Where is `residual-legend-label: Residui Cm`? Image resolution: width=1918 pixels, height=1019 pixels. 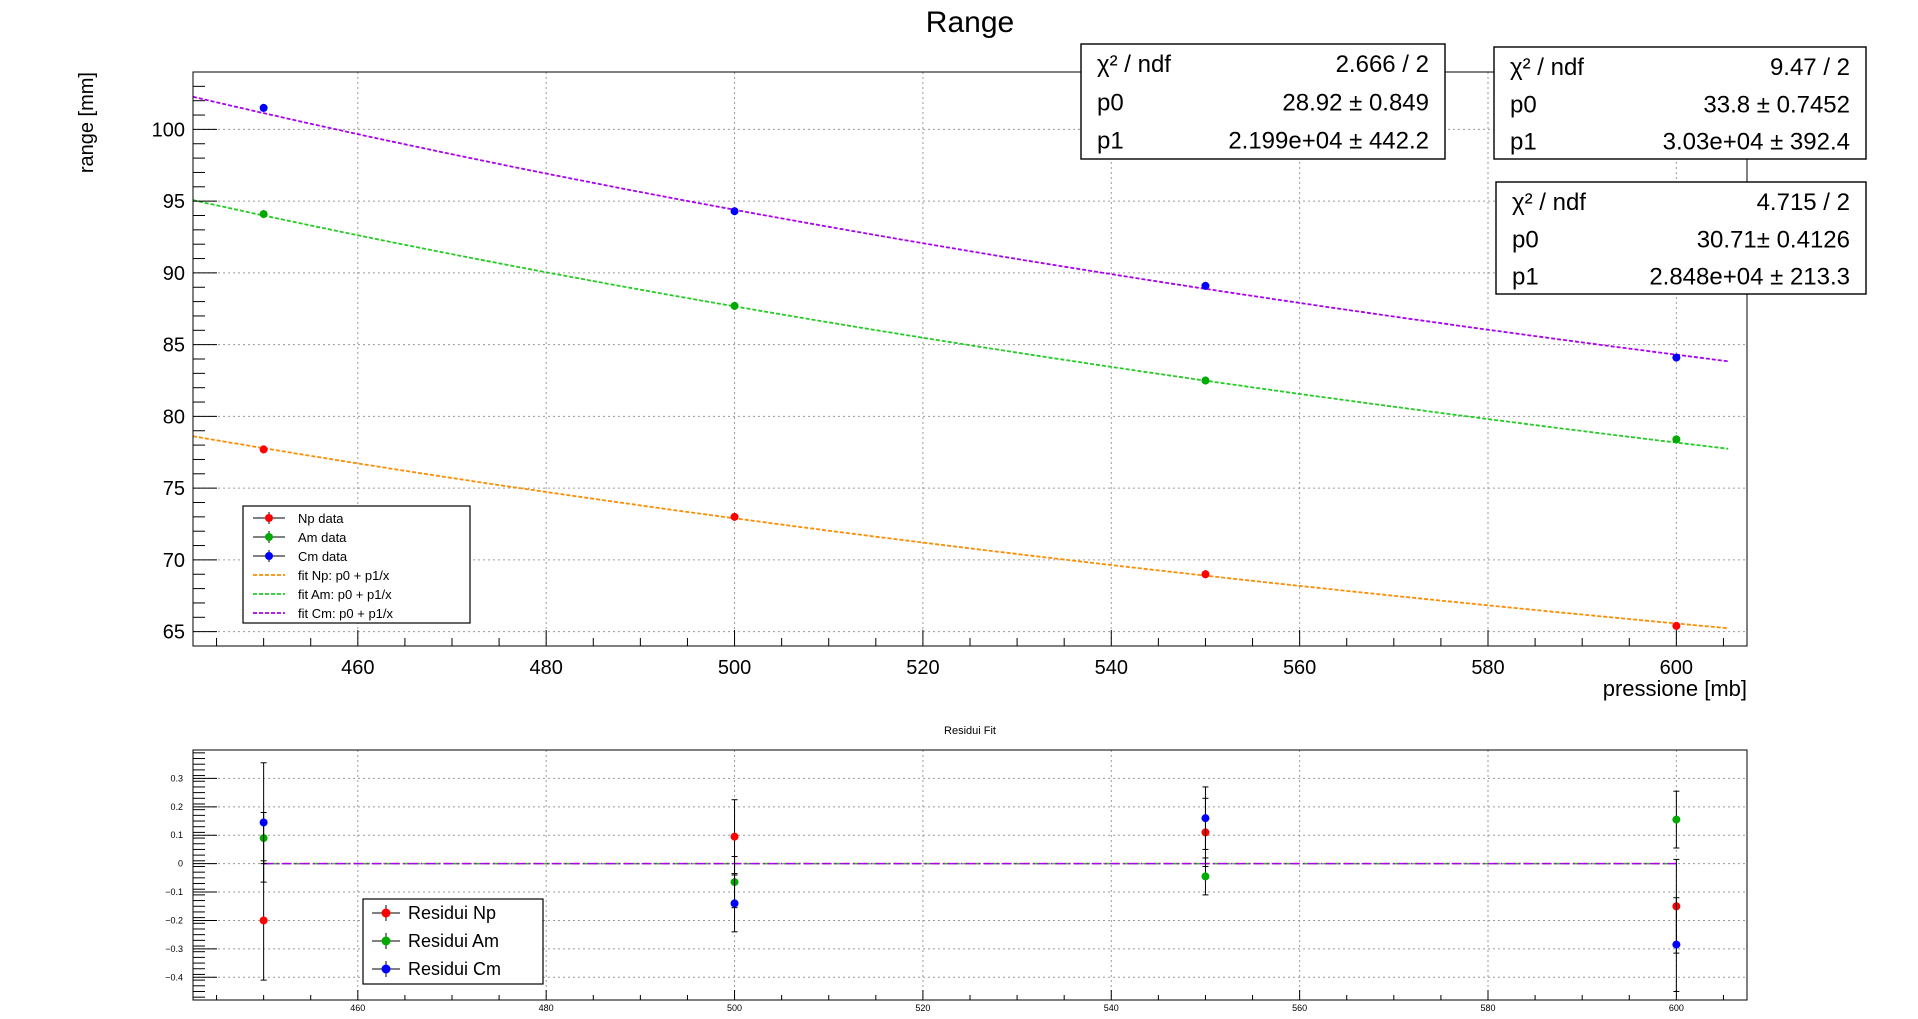
residual-legend-label: Residui Cm is located at coordinates (454, 969).